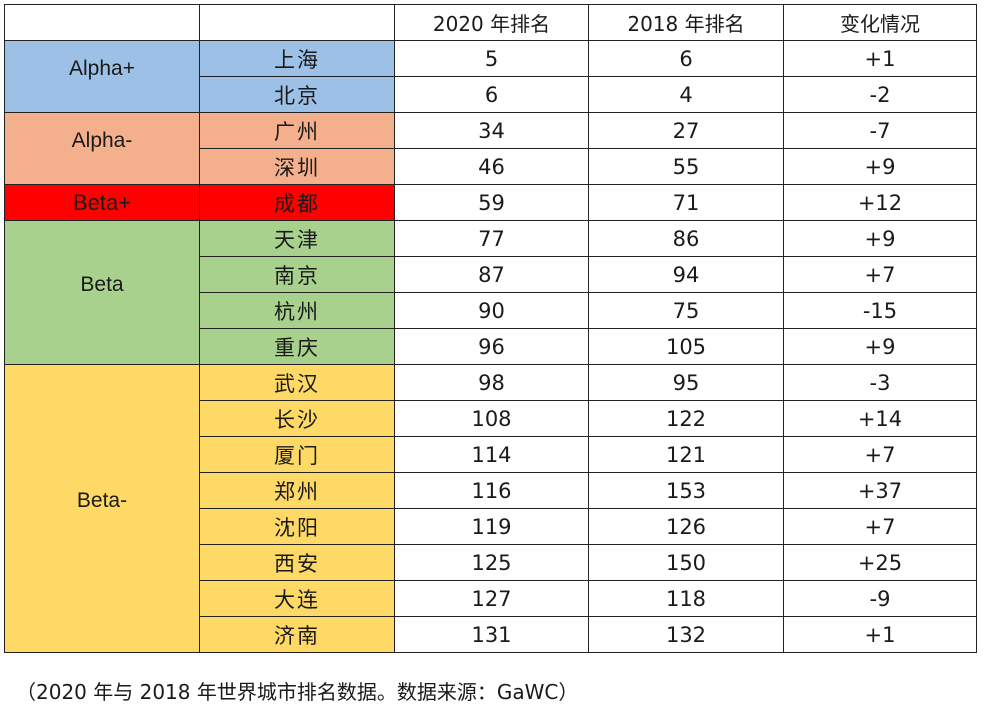  Describe the element at coordinates (686, 58) in the screenshot. I see `rank-2018: 6` at that location.